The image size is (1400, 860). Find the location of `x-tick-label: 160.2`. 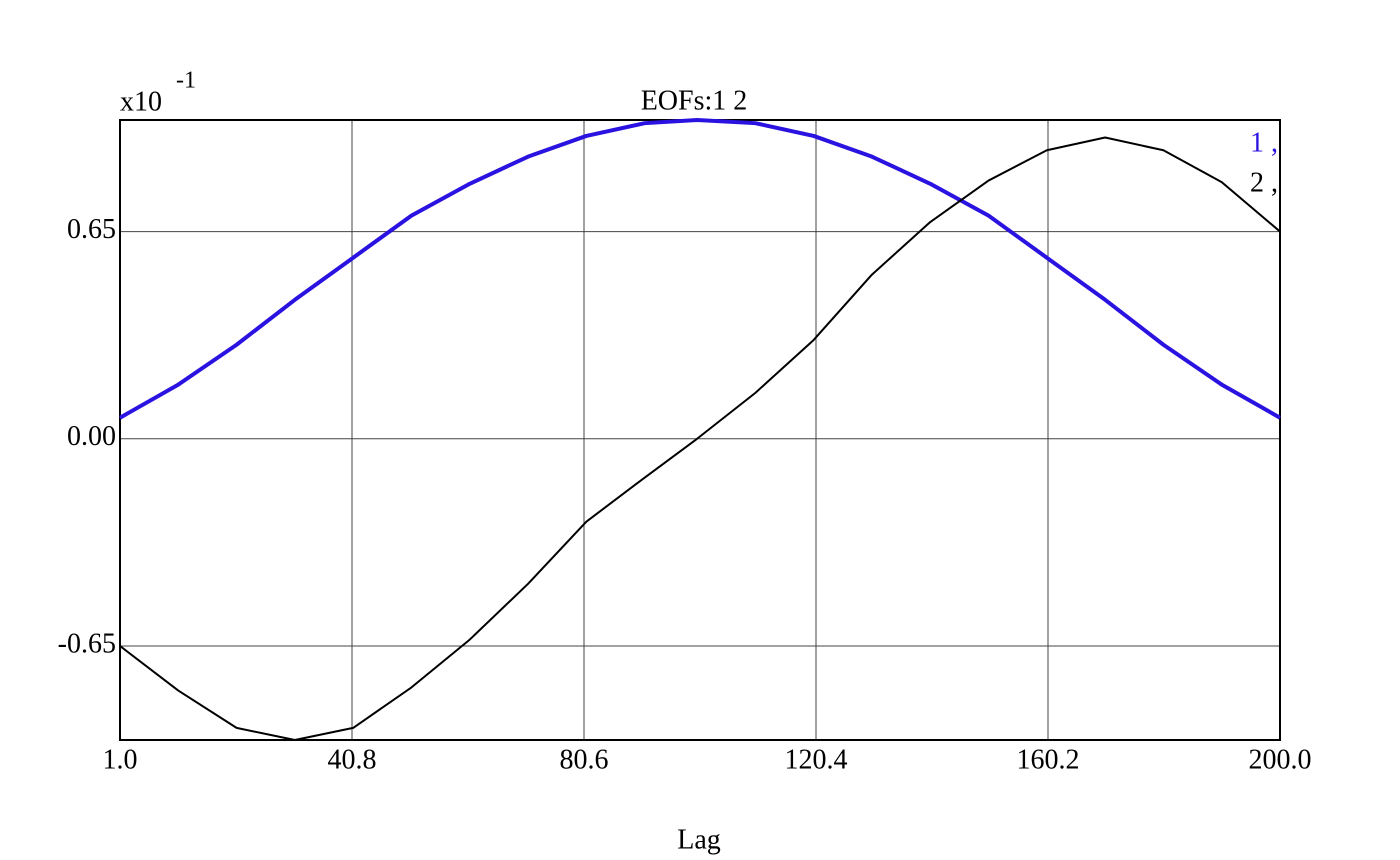

x-tick-label: 160.2 is located at coordinates (1048, 759).